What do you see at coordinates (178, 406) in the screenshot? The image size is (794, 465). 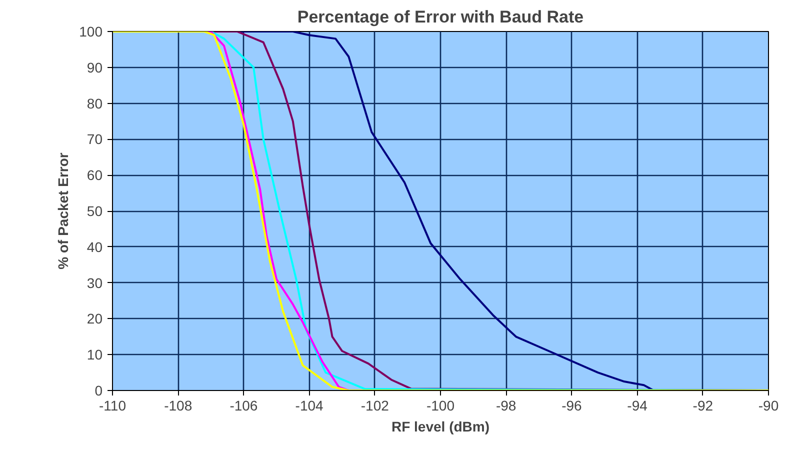 I see `x-tick-label: -108` at bounding box center [178, 406].